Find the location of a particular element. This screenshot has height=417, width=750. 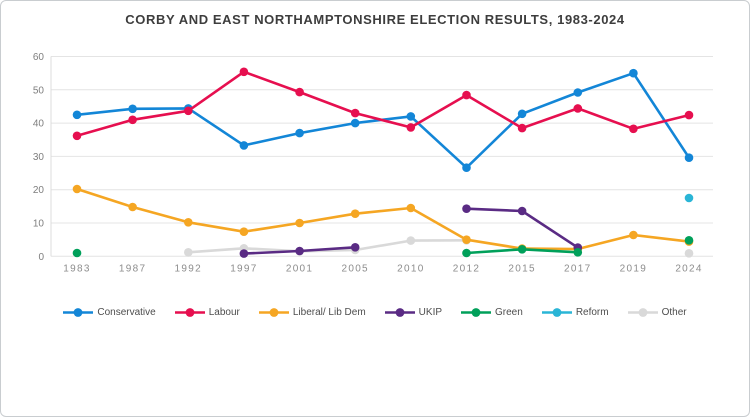

legend-marker-conservative is located at coordinates (78, 312).